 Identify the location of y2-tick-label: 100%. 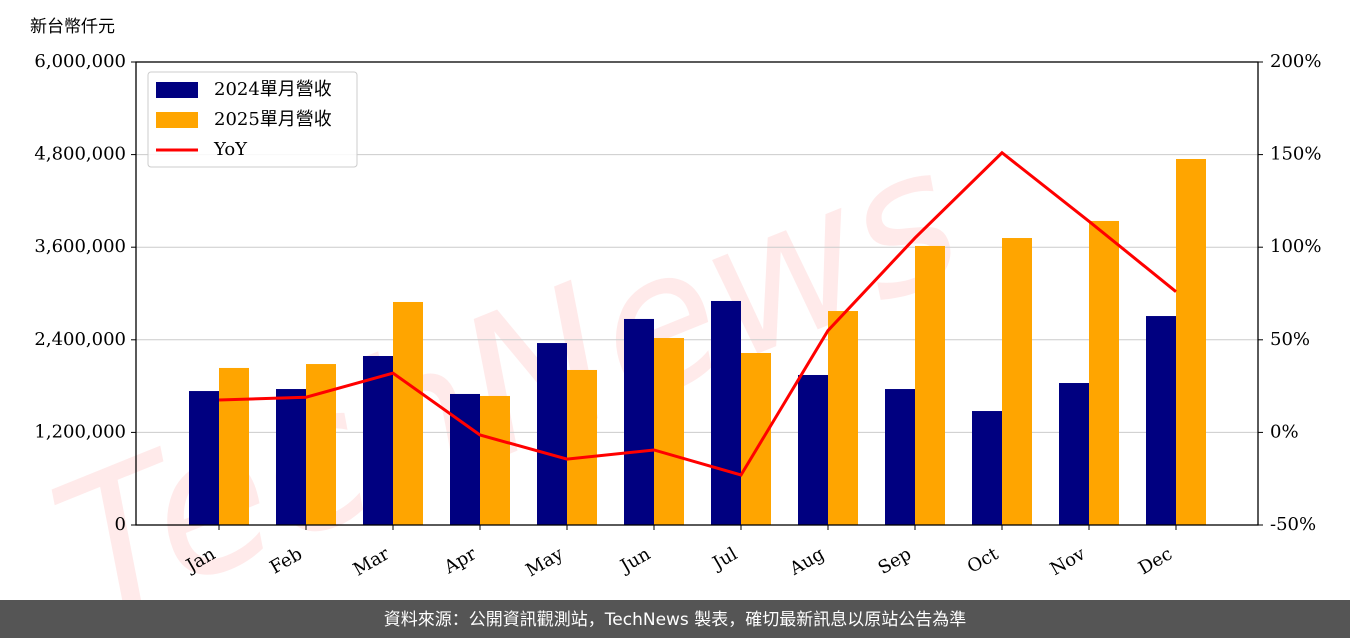
(1295, 246).